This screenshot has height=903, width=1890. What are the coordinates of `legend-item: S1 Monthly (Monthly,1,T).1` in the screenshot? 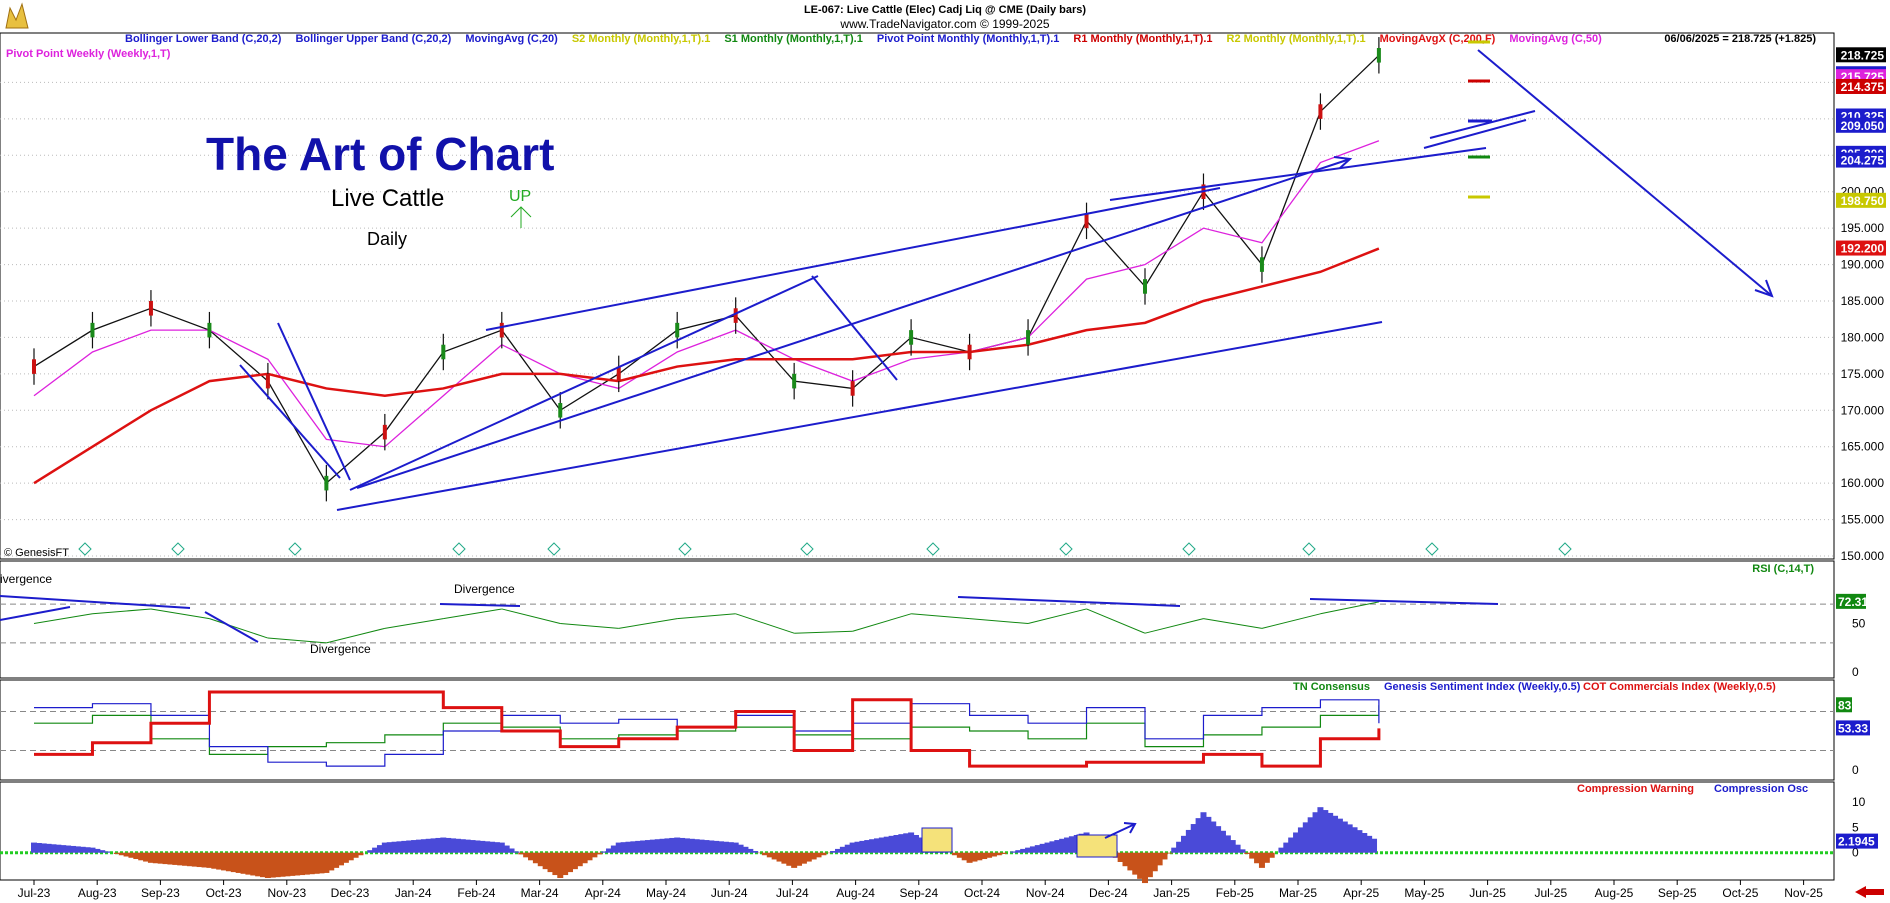 It's located at (793, 39).